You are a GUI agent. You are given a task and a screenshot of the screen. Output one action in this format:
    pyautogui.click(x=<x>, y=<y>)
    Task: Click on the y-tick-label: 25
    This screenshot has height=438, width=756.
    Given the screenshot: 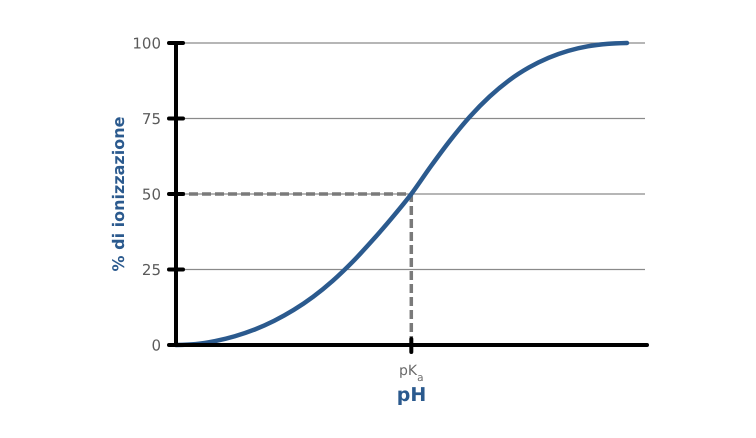 What is the action you would take?
    pyautogui.click(x=151, y=269)
    